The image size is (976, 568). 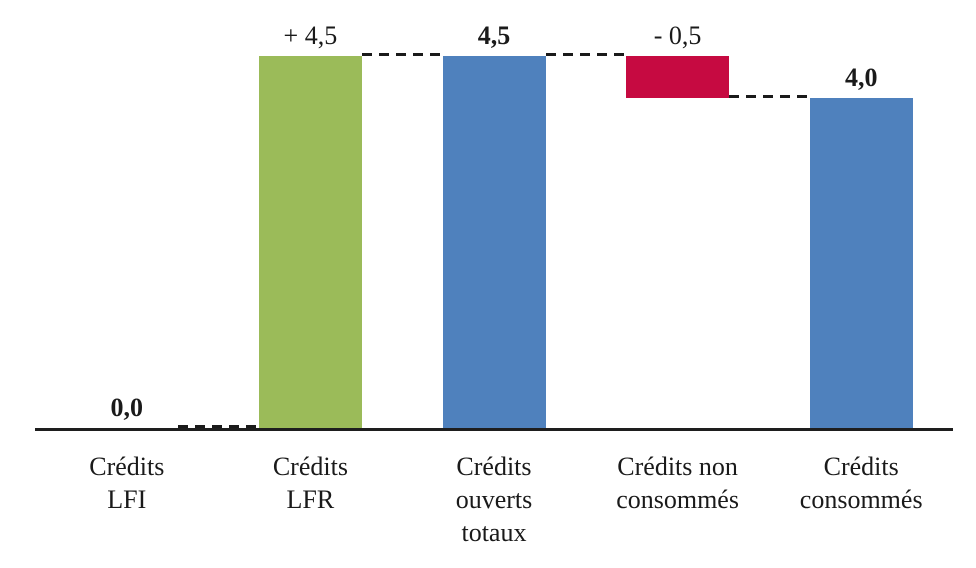 I want to click on value-label-credits-ouverts-totaux: 4,5, so click(x=494, y=36).